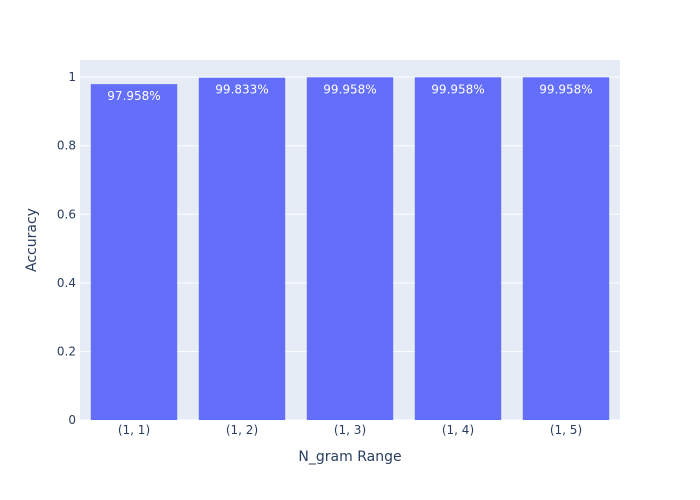 This screenshot has height=500, width=700. I want to click on y-axis-title: Accuracy, so click(32, 240).